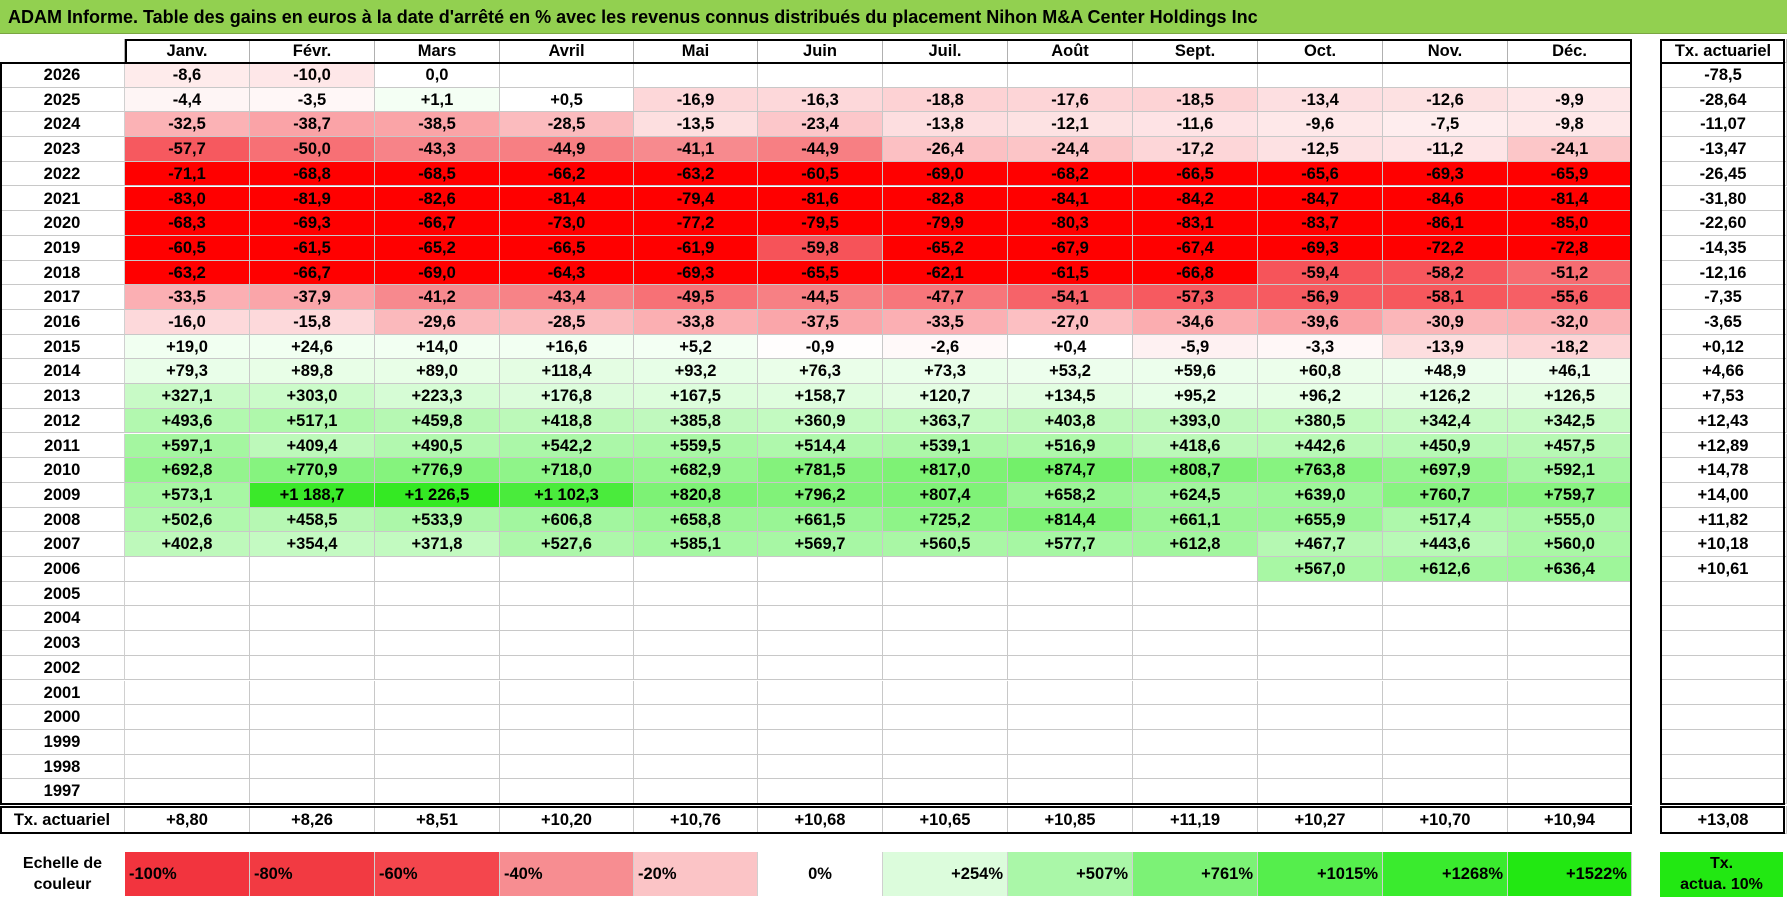 Image resolution: width=1787 pixels, height=912 pixels. Describe the element at coordinates (1570, 199) in the screenshot. I see `gain-cell: -81,4` at that location.